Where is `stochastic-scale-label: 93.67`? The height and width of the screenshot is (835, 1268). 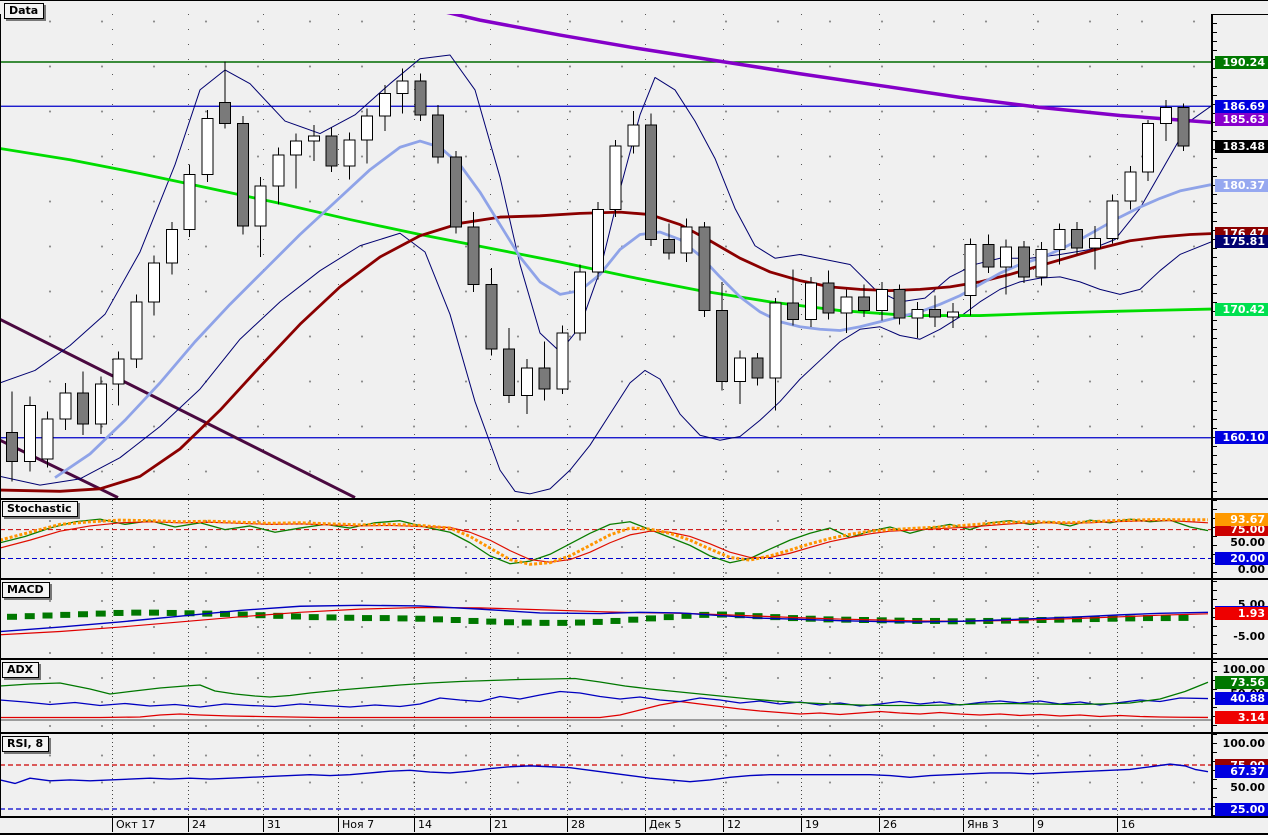 stochastic-scale-label: 93.67 is located at coordinates (1241, 520).